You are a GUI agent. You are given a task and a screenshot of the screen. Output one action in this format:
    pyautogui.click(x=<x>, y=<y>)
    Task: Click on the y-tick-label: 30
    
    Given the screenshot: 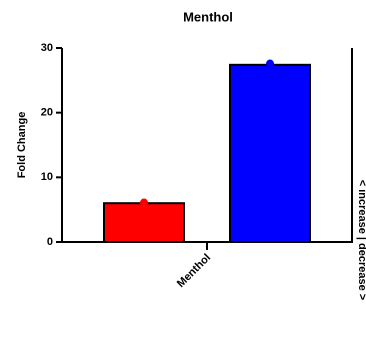 What is the action you would take?
    pyautogui.click(x=47, y=48)
    